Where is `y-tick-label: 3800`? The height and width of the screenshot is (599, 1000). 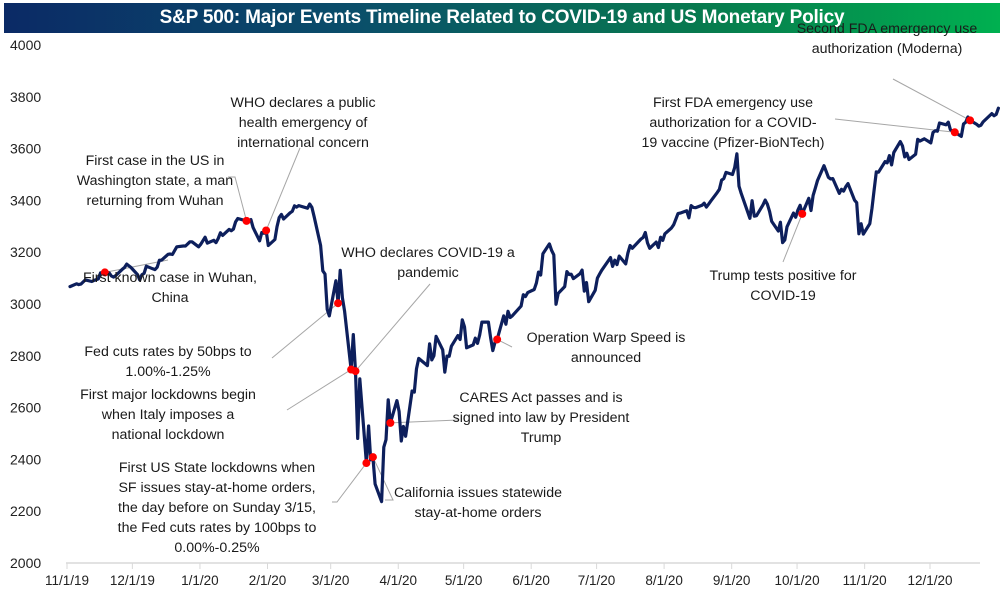
y-tick-label: 3800 is located at coordinates (25, 97).